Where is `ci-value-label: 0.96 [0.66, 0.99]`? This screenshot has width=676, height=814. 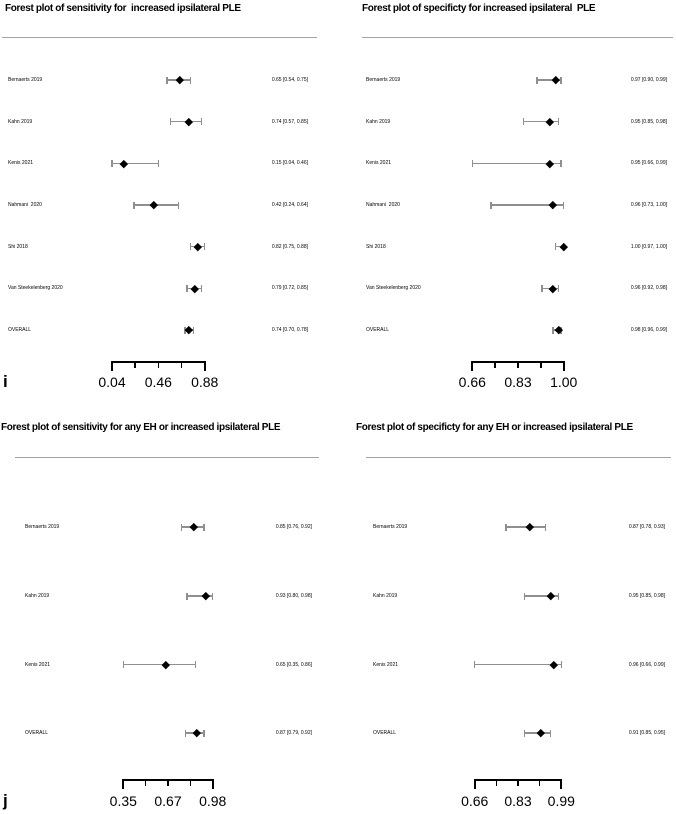
ci-value-label: 0.96 [0.66, 0.99] is located at coordinates (646, 664).